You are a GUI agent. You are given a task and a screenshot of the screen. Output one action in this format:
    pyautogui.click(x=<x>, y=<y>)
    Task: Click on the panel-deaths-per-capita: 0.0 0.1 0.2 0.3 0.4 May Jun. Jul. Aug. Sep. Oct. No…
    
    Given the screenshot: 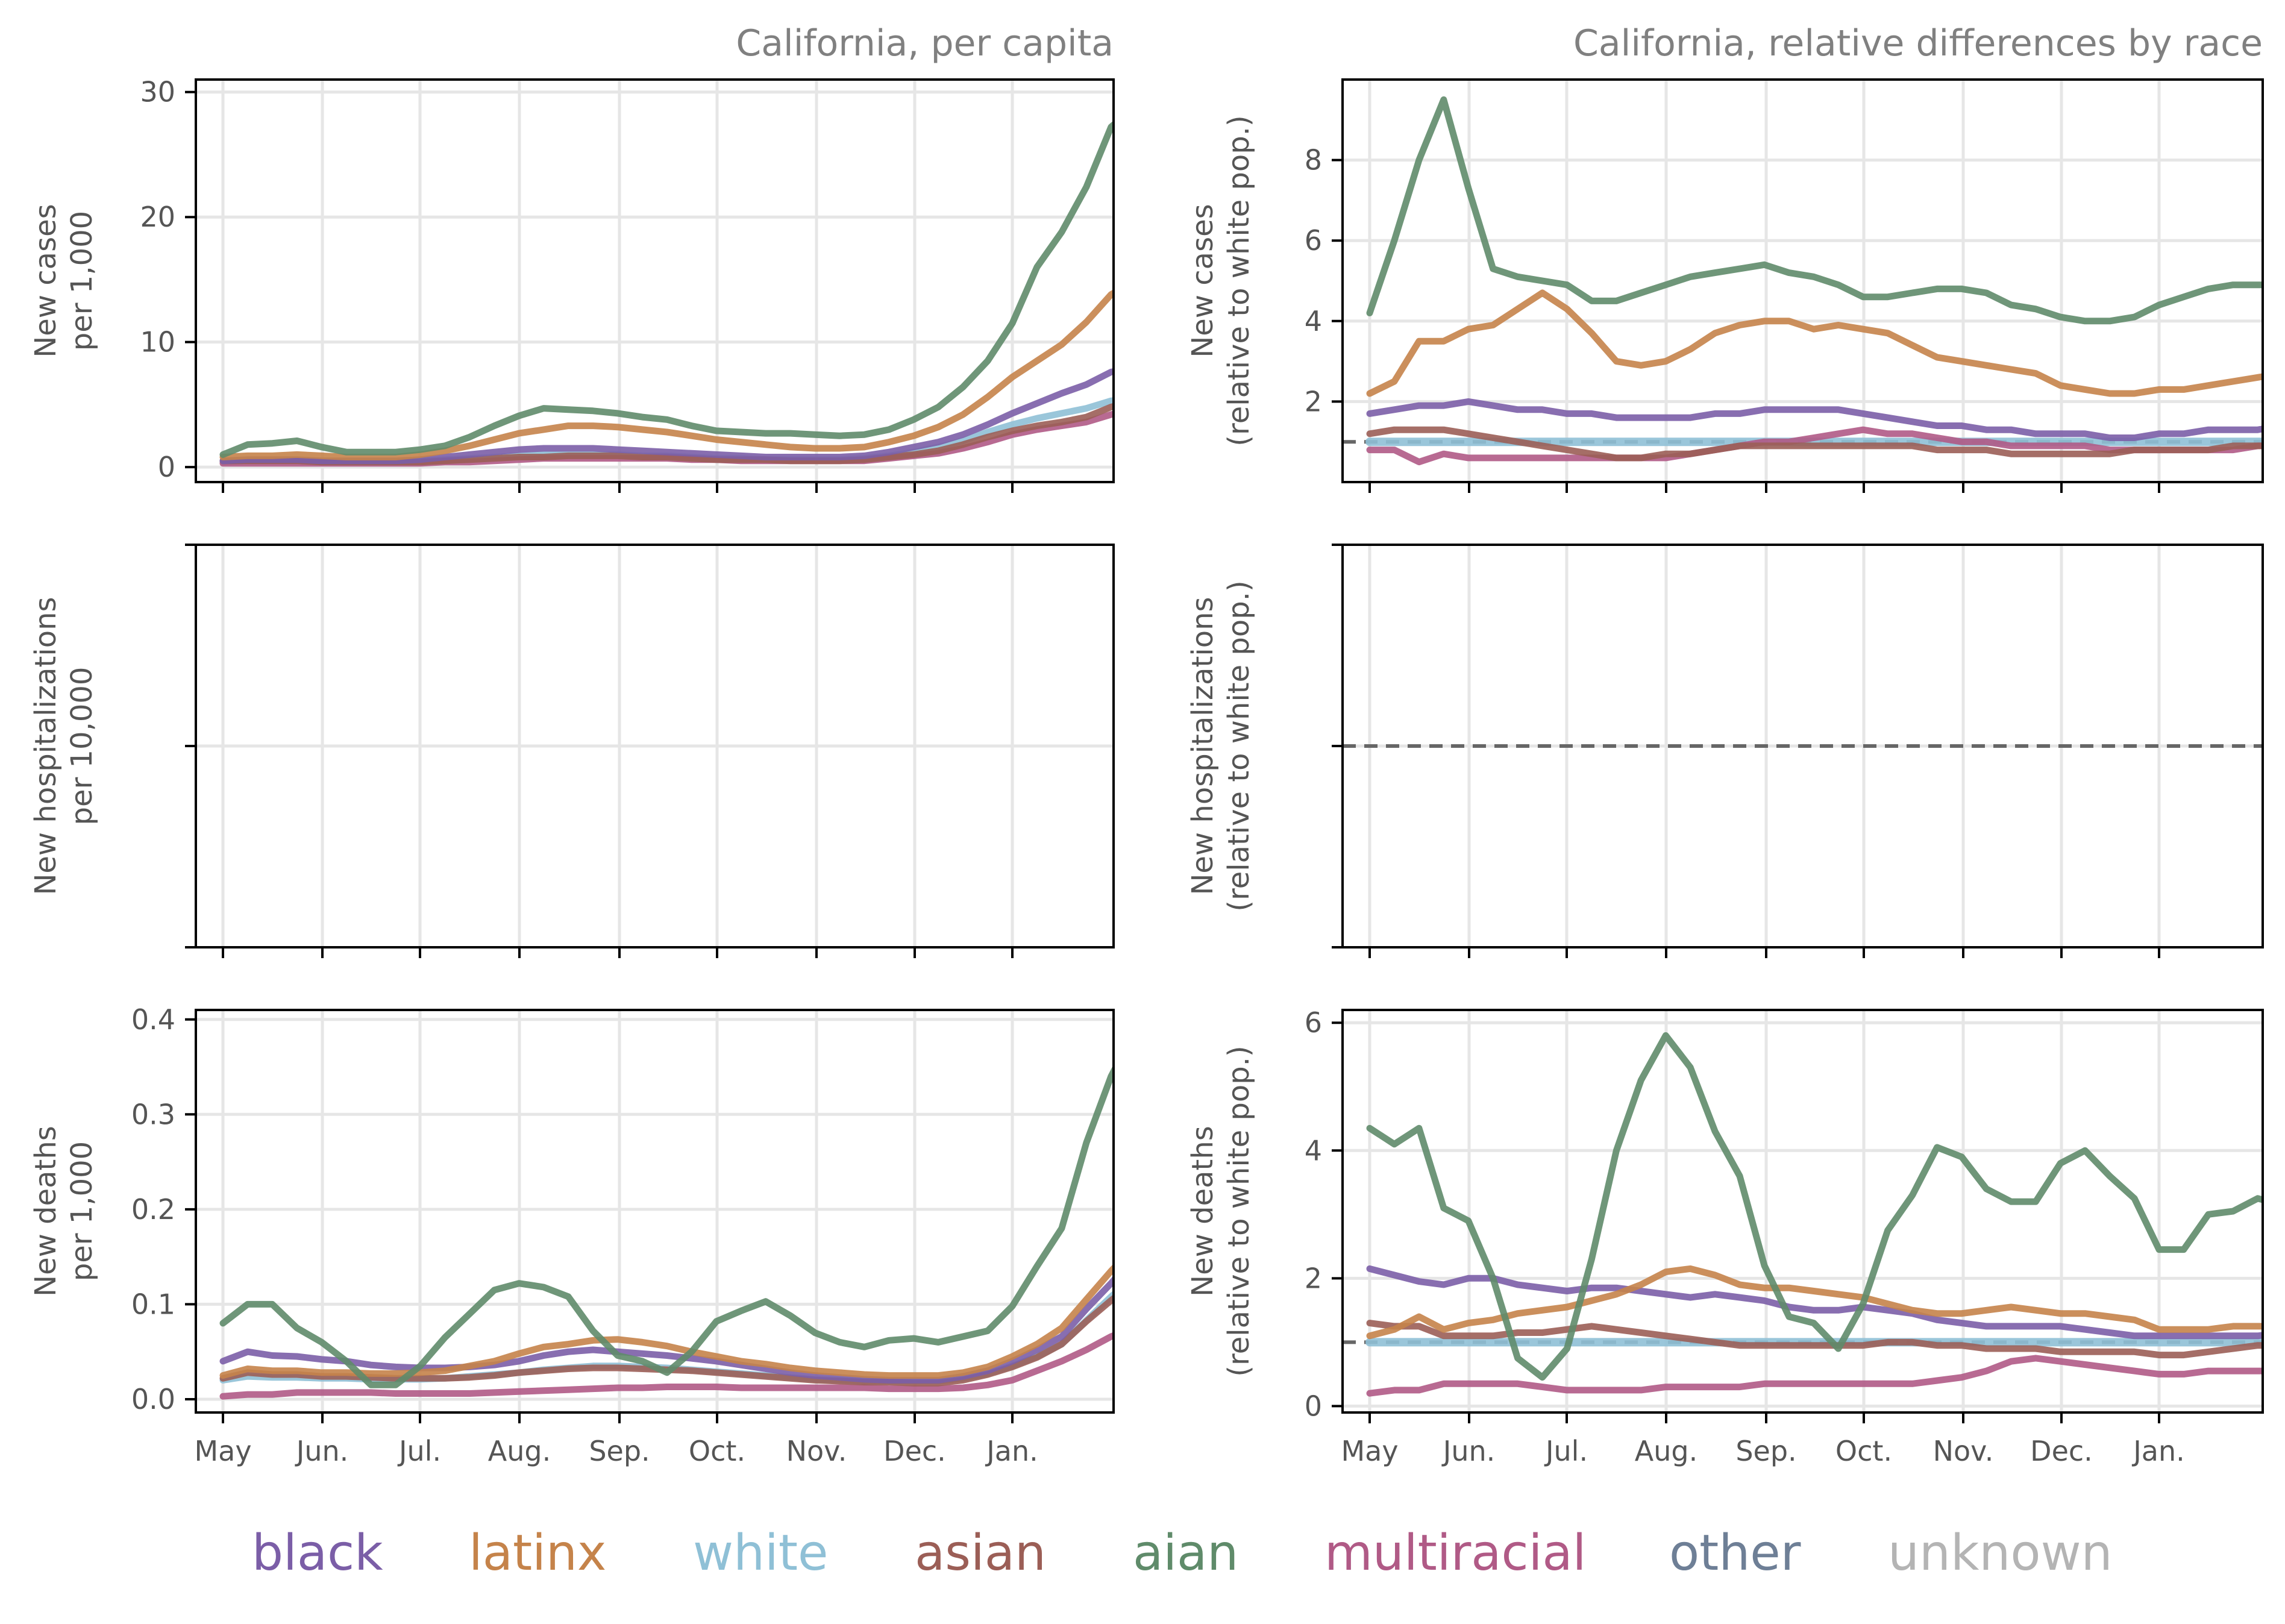 What is the action you would take?
    pyautogui.click(x=572, y=1235)
    